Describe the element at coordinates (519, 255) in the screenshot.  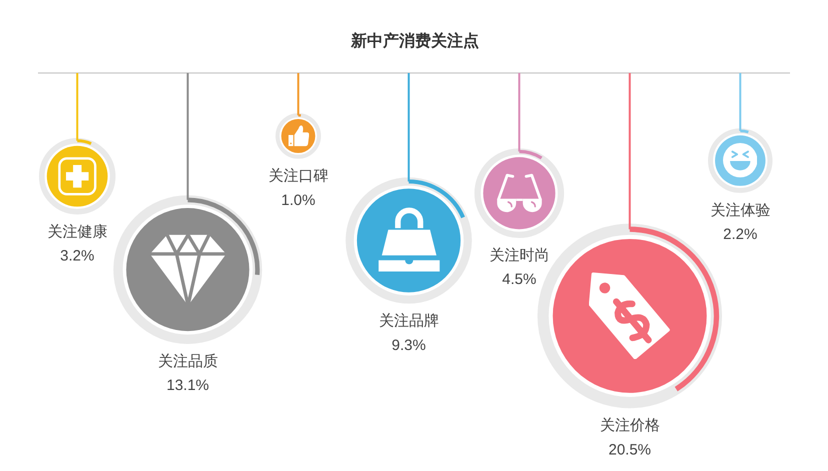
I see `category-label: 关注时尚` at that location.